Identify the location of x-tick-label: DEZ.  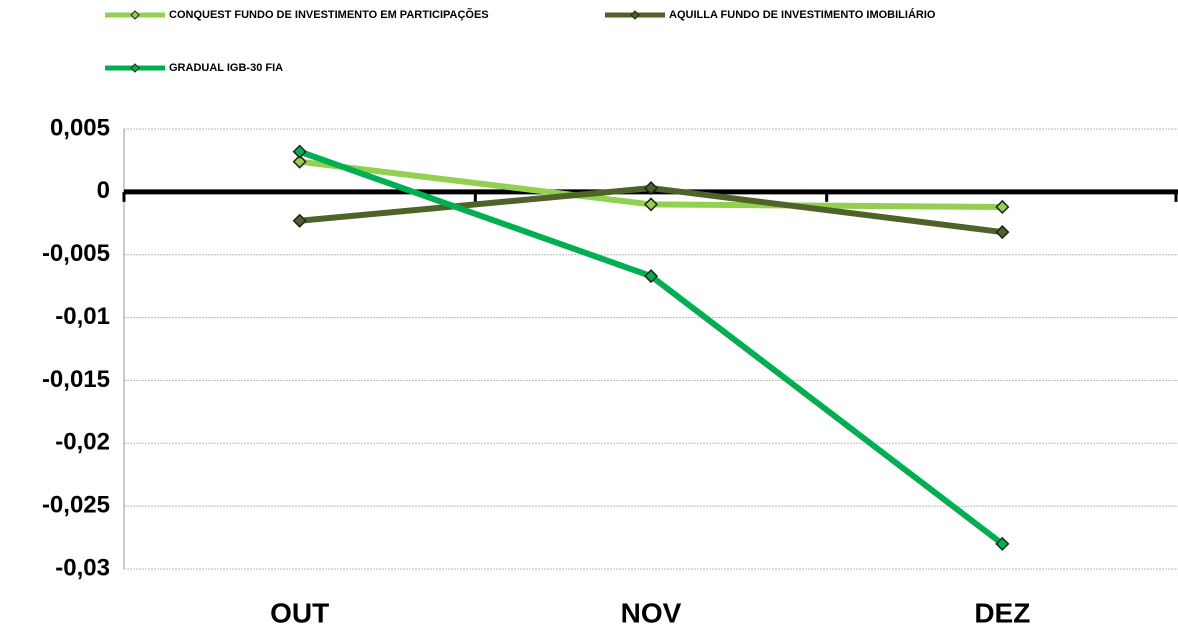
(1002, 612).